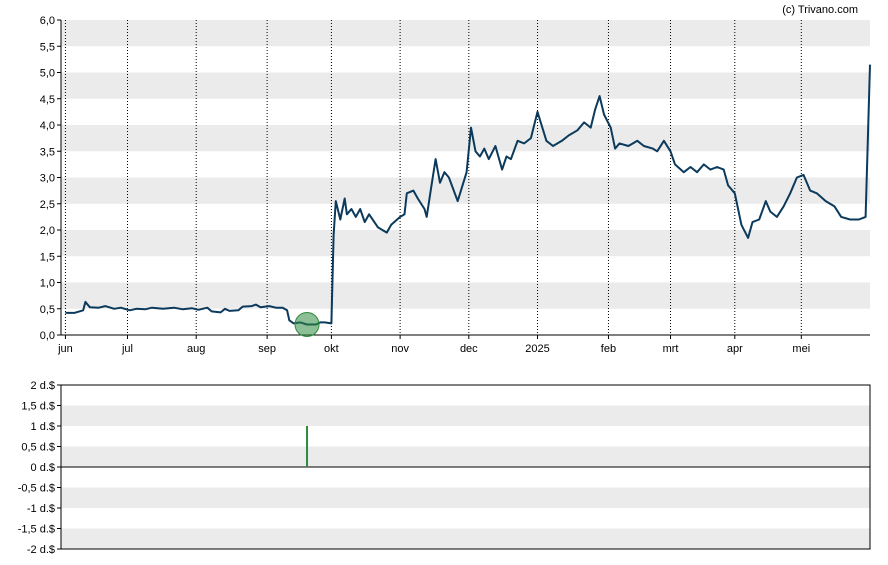 This screenshot has width=888, height=565. What do you see at coordinates (43, 386) in the screenshot?
I see `dividend-chart-y-tick-label: 2 d.$` at bounding box center [43, 386].